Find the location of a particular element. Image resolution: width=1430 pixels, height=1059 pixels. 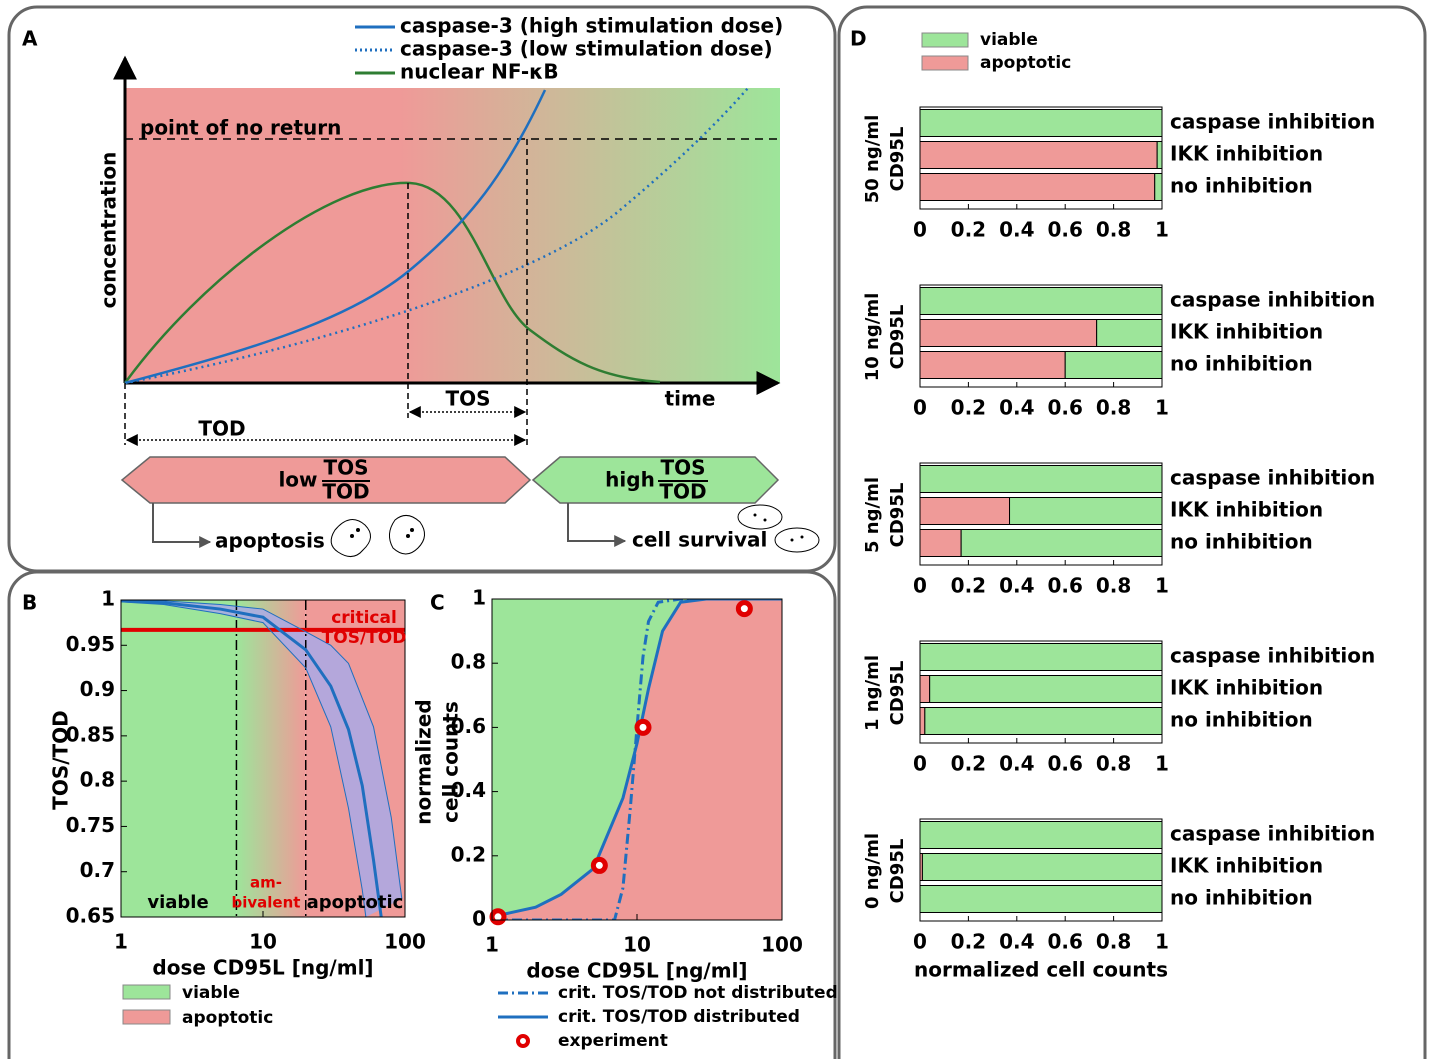

tod-label: TOD is located at coordinates (221, 429).